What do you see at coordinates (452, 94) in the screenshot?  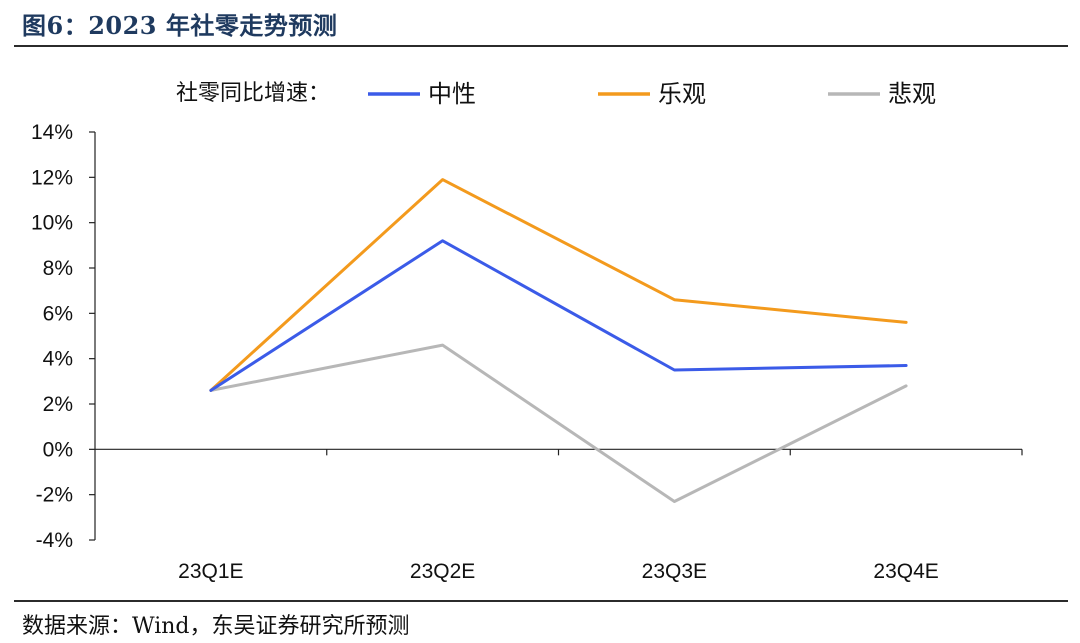 I see `legend-label: 中性` at bounding box center [452, 94].